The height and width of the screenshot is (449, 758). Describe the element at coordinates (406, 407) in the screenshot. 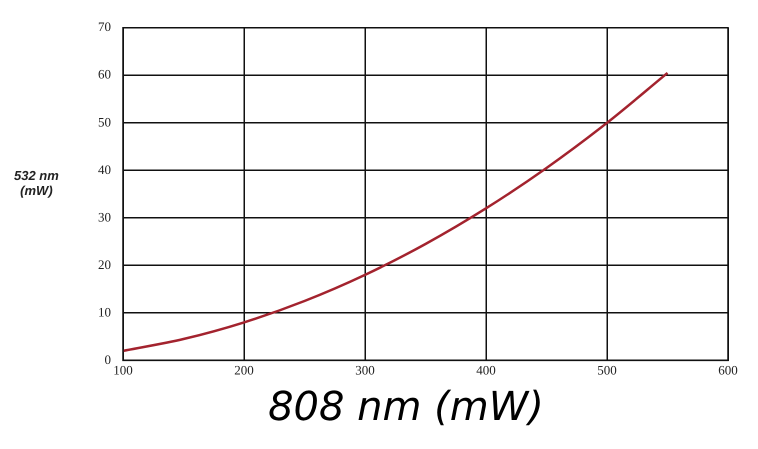

I see `x-axis-title: 808 nm (mW)` at that location.